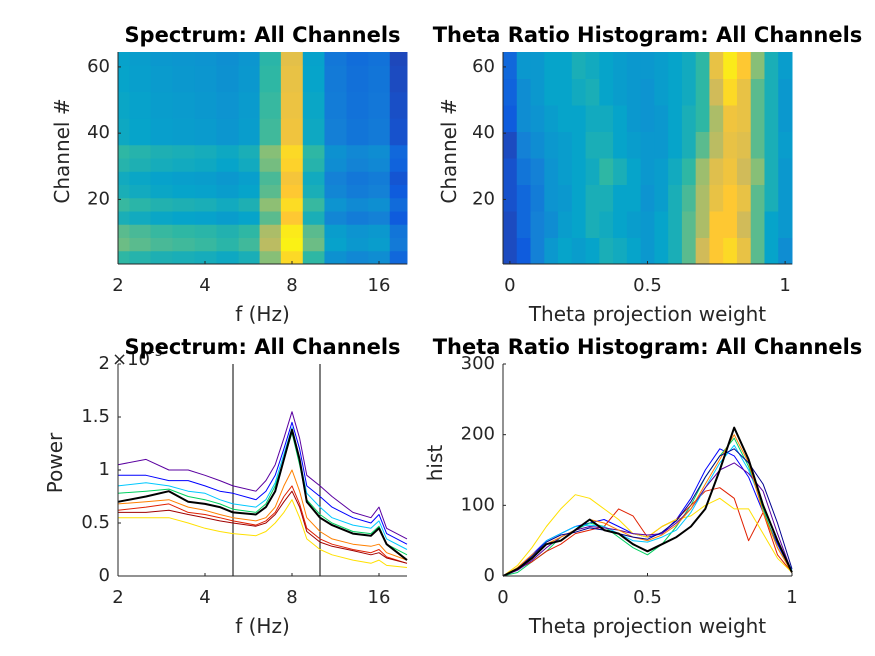 This screenshot has width=875, height=656. Describe the element at coordinates (204, 285) in the screenshot. I see `x-tick-label: 4` at that location.